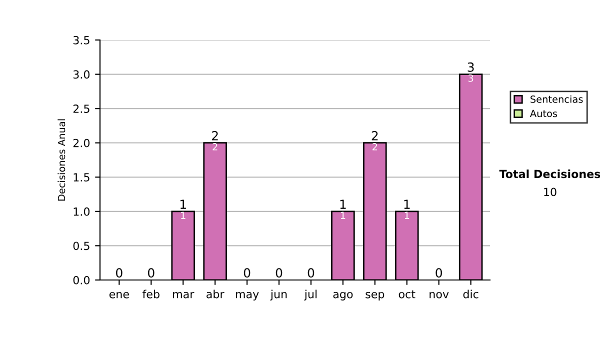 The image size is (600, 340). I want to click on x-tick-label: abr, so click(215, 294).